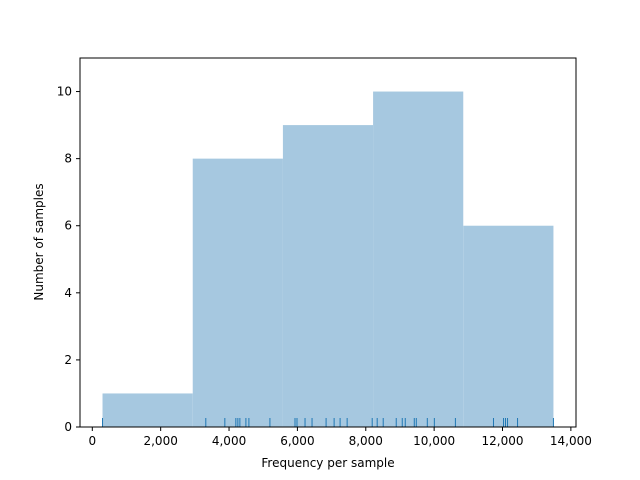  I want to click on x-tick-label: 2,000, so click(160, 441).